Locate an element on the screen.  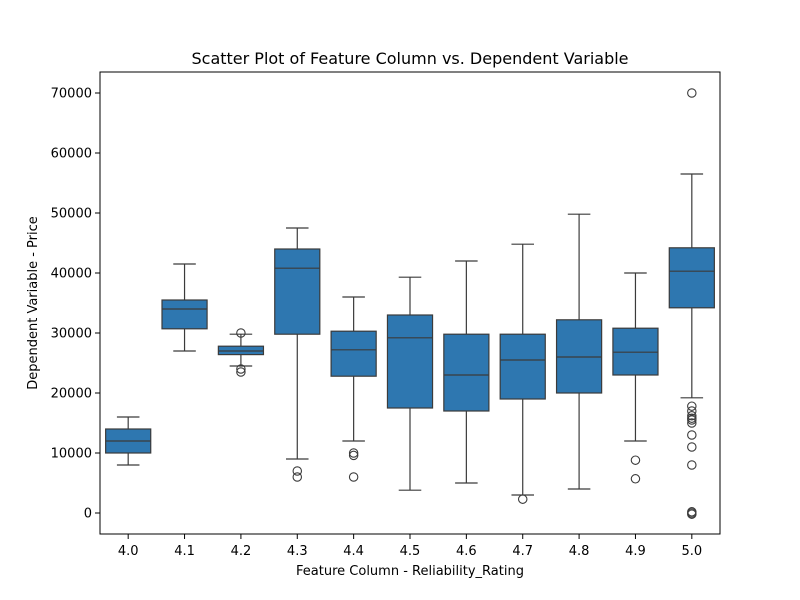
x-tick-label: 4.4 is located at coordinates (353, 551).